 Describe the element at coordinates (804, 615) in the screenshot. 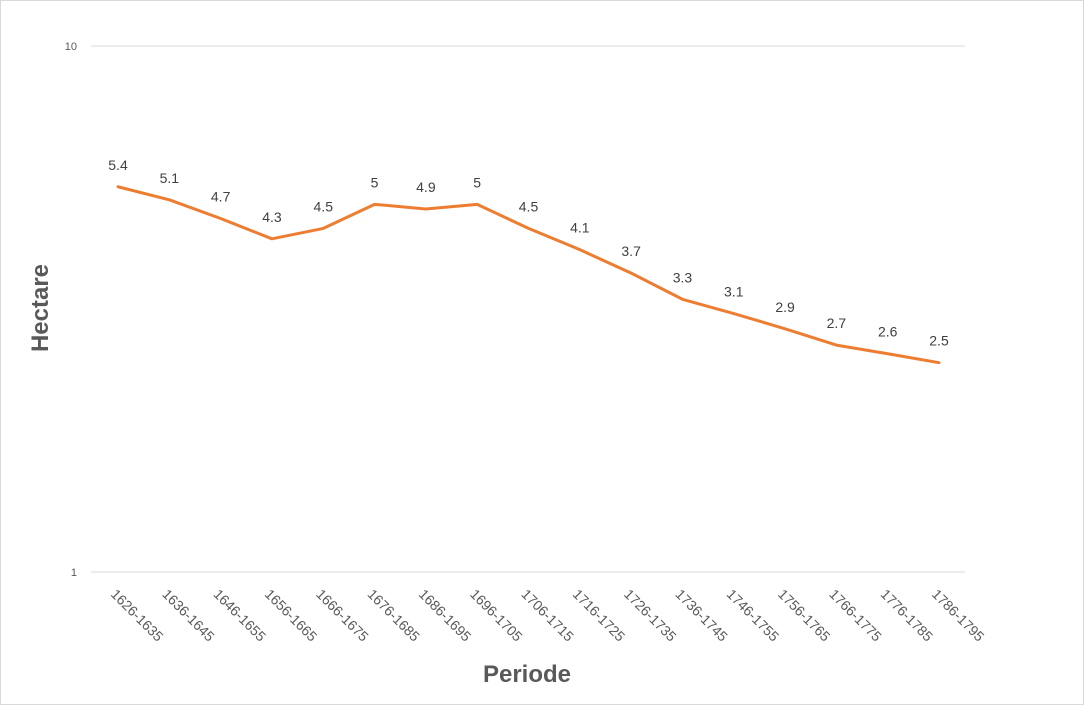

I see `x-tick-label: 1756-1765` at that location.